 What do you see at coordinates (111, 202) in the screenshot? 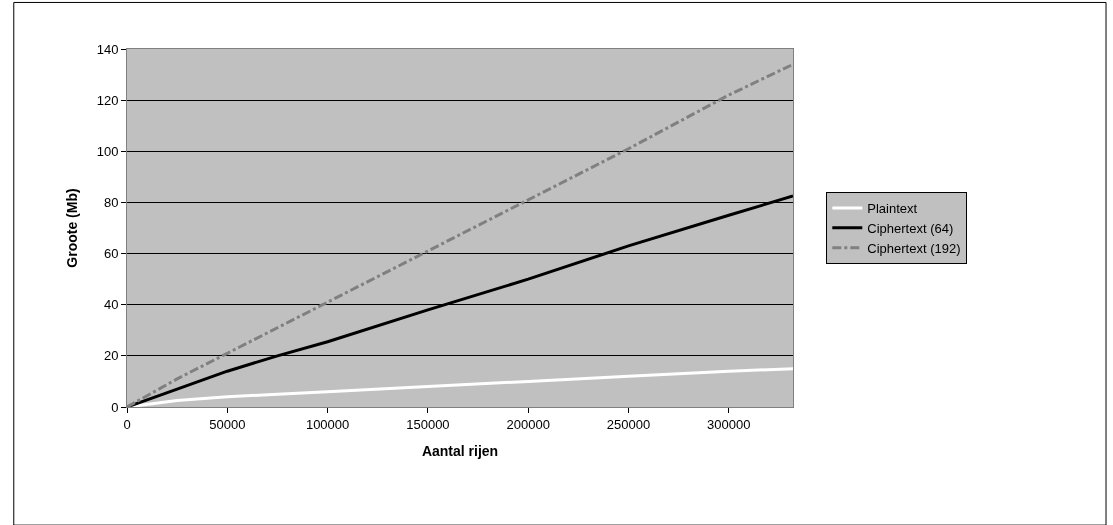
I see `y-tick-label: 80` at bounding box center [111, 202].